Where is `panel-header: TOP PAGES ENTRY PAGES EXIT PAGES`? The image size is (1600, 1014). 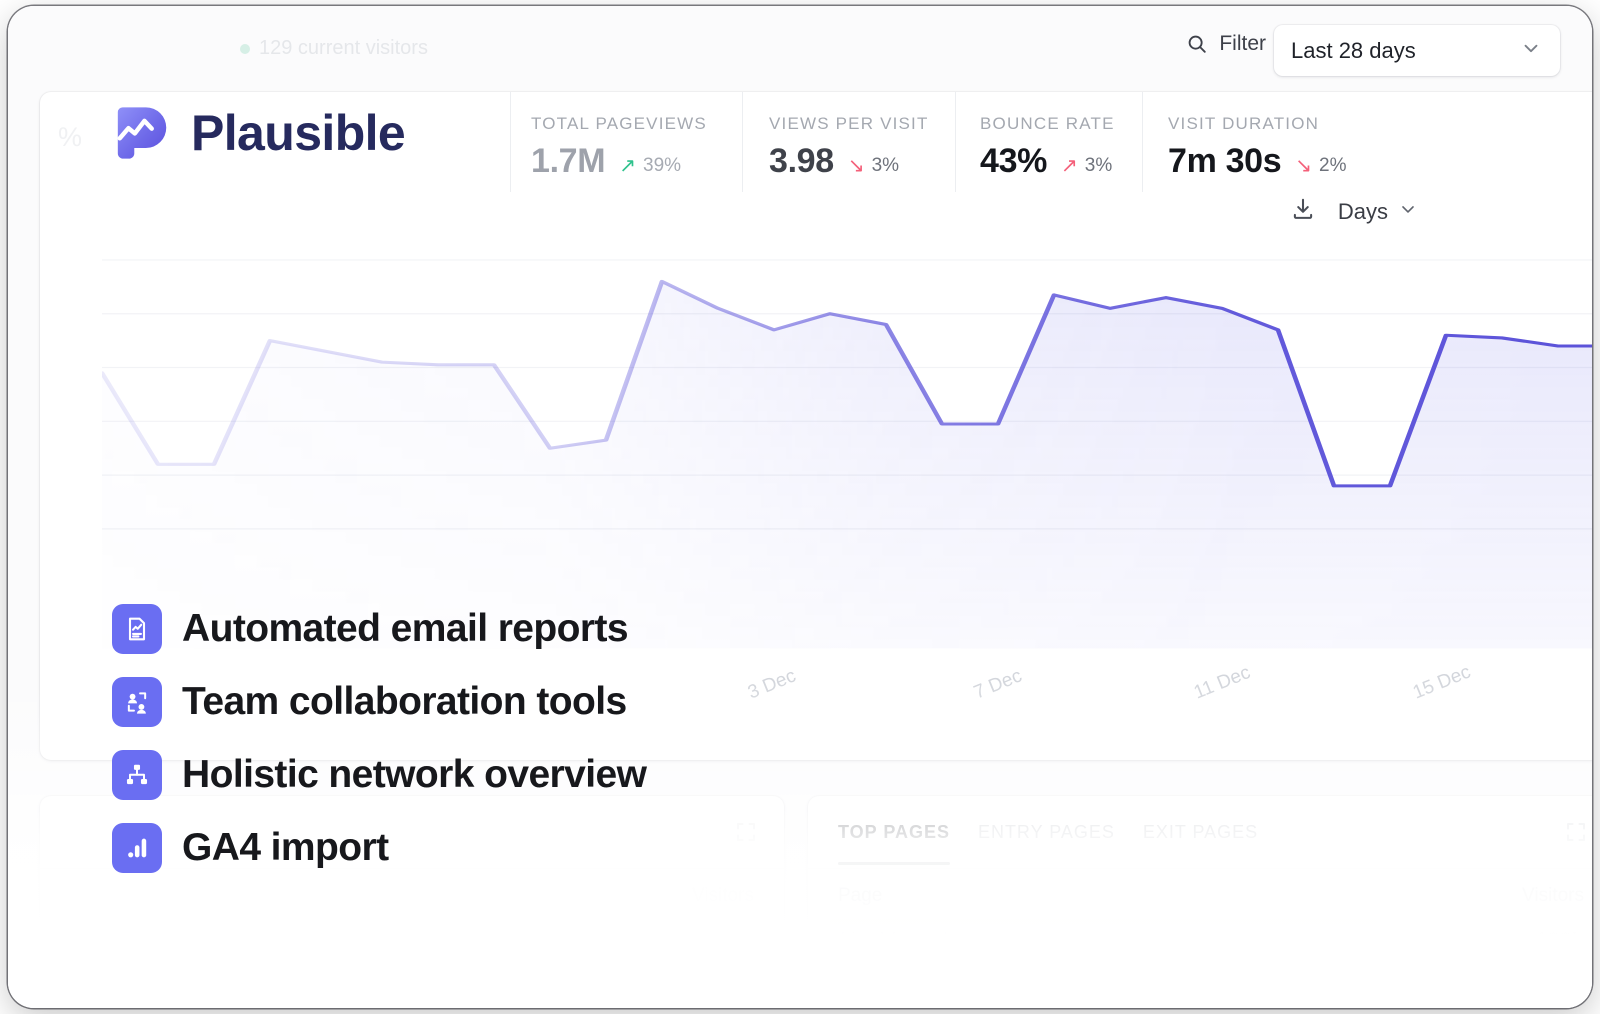
panel-header: TOP PAGES ENTRY PAGES EXIT PAGES is located at coordinates (1200, 832).